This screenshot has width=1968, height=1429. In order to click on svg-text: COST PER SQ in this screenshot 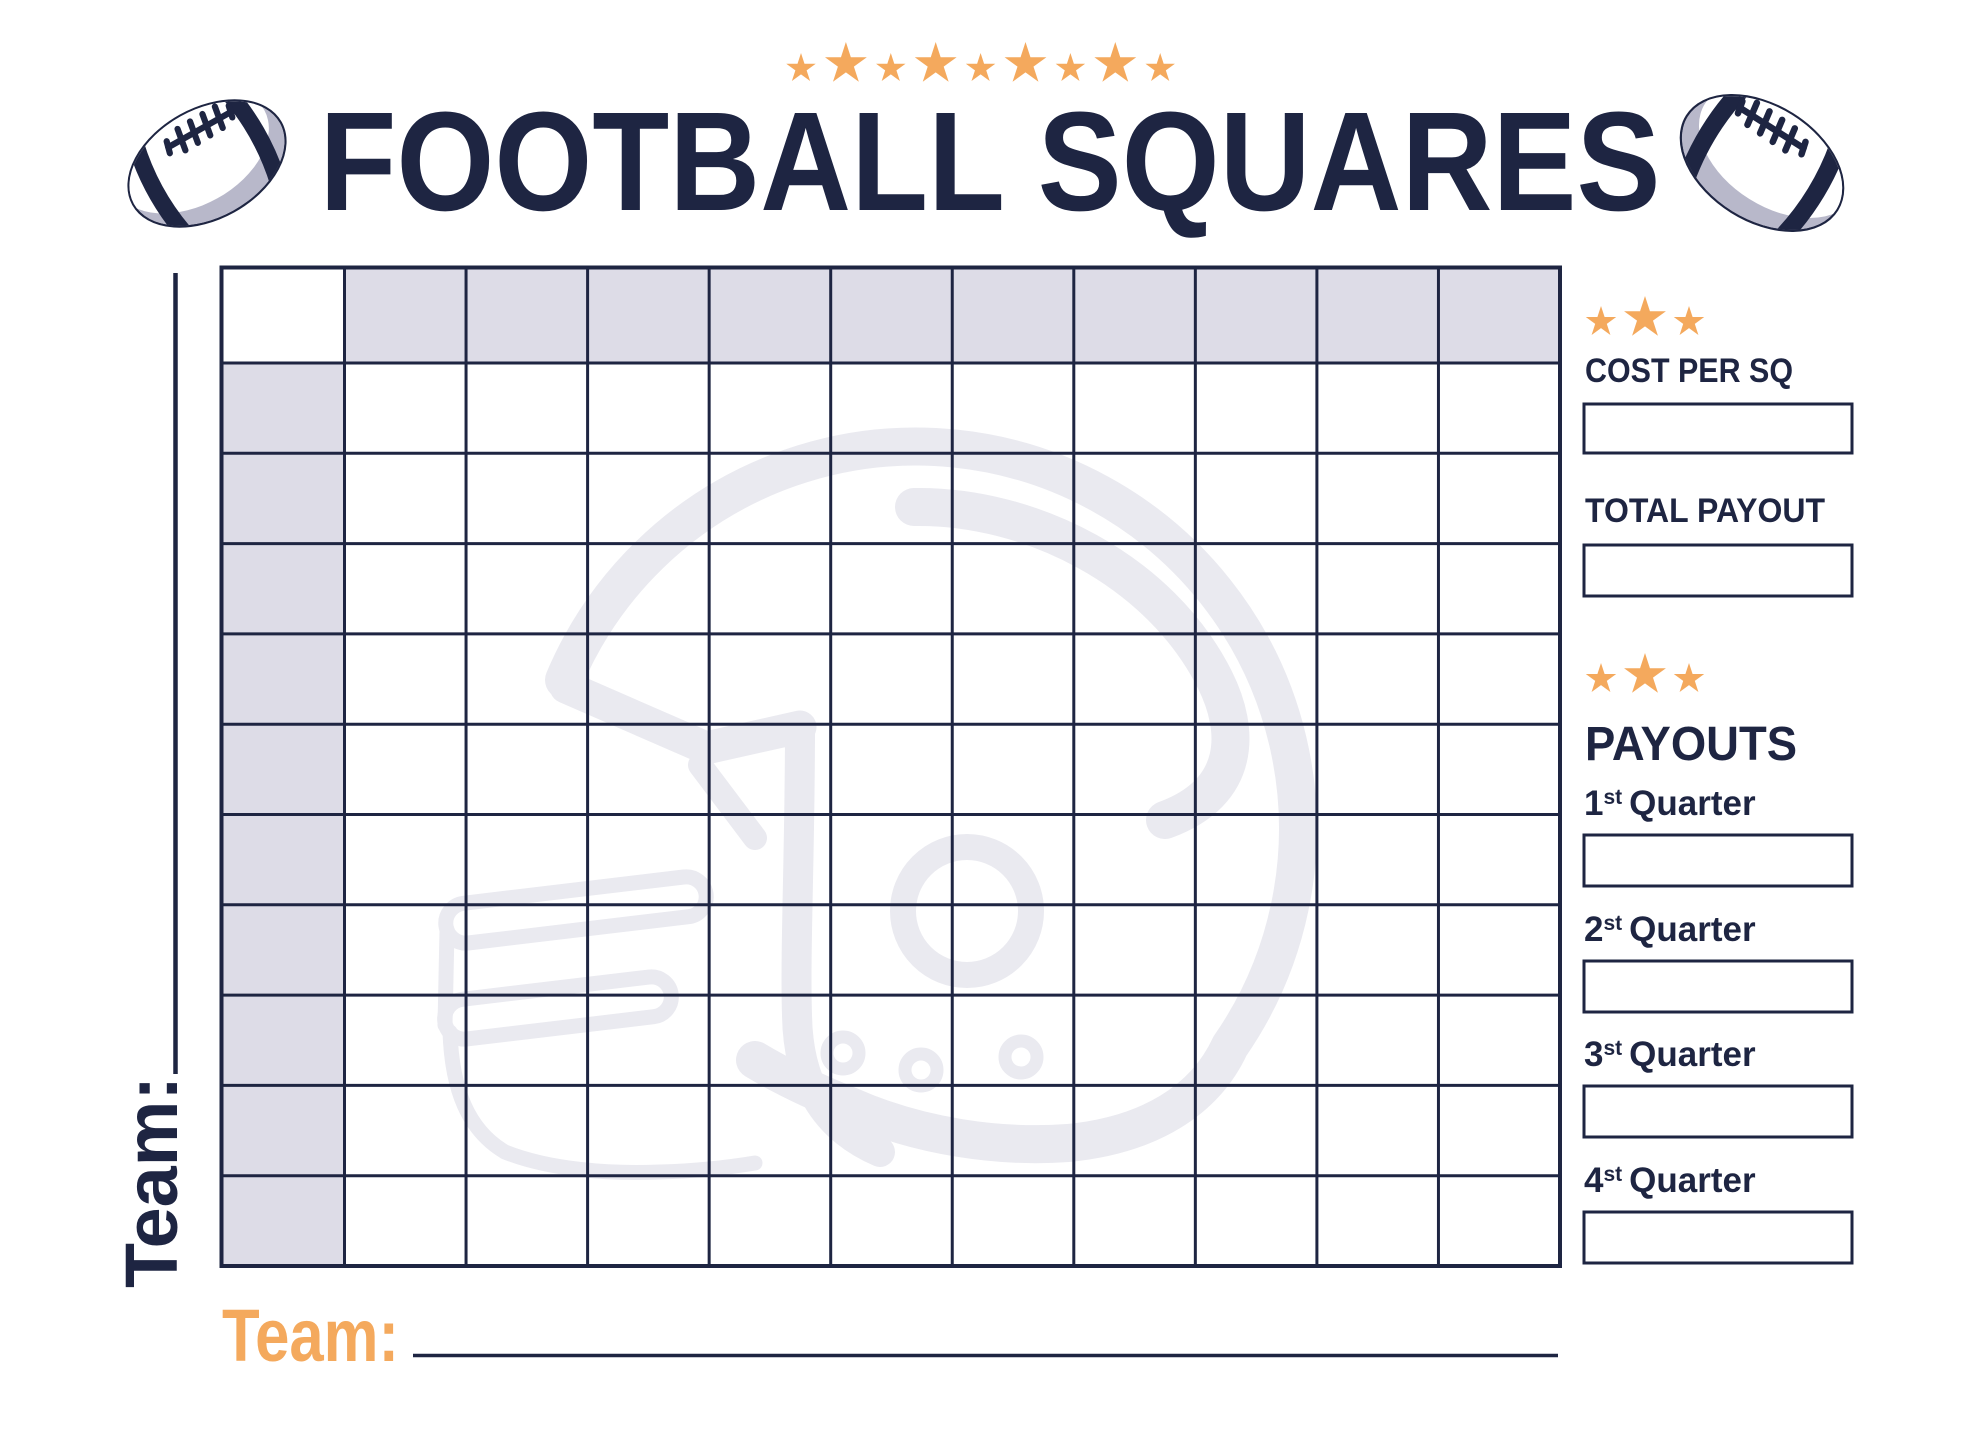, I will do `click(1689, 371)`.